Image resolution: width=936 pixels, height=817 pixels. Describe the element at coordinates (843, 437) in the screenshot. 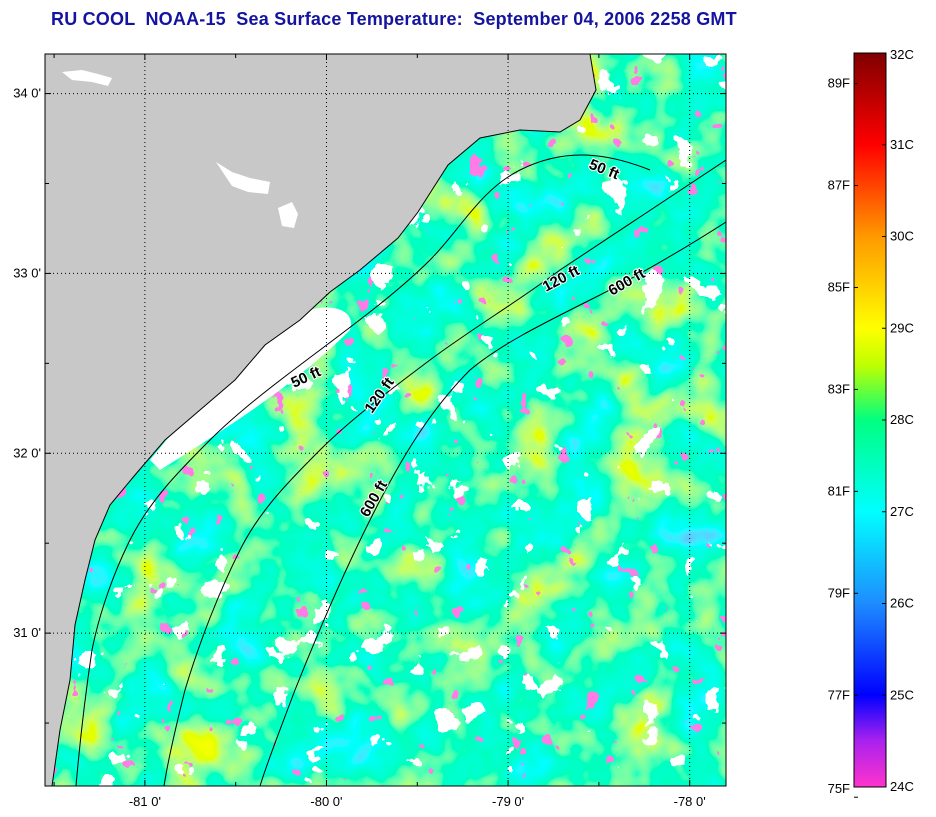

I see `colorbar-fahrenheit-labels: 89F 87F 85F 83F 81F 79F 77F 75F` at that location.